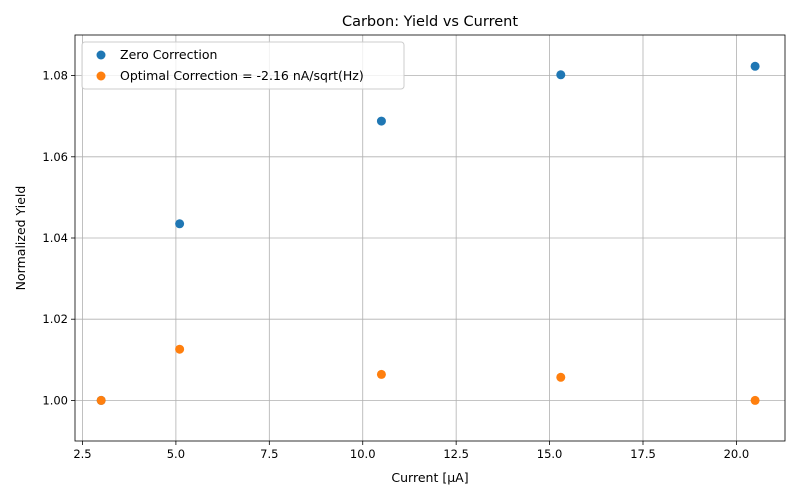  What do you see at coordinates (456, 454) in the screenshot?
I see `x-tick-label: 12.5` at bounding box center [456, 454].